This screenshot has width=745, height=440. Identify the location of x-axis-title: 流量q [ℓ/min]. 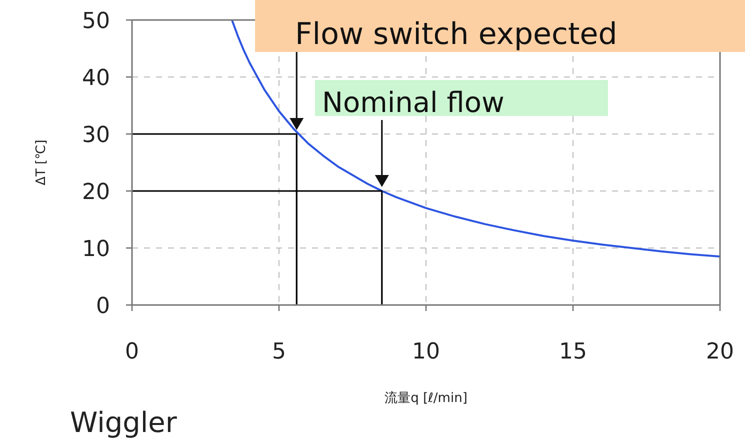
(426, 398).